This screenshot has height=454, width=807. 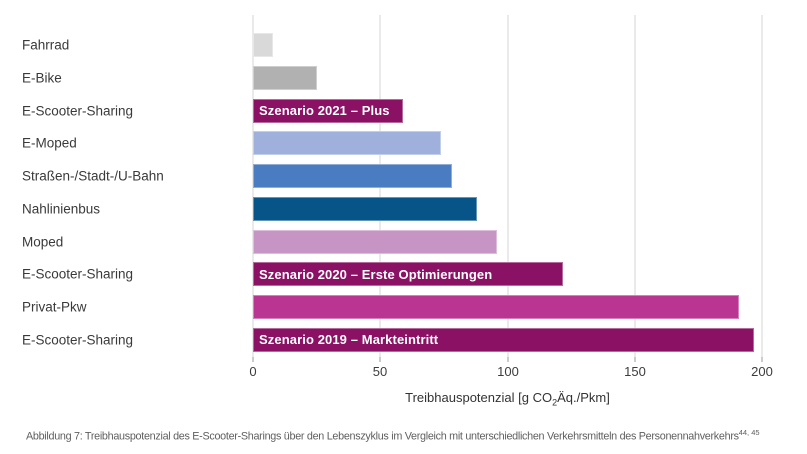 I want to click on bar-2-e-scooter-sharing: Szenario 2021 – Plus, so click(x=328, y=110).